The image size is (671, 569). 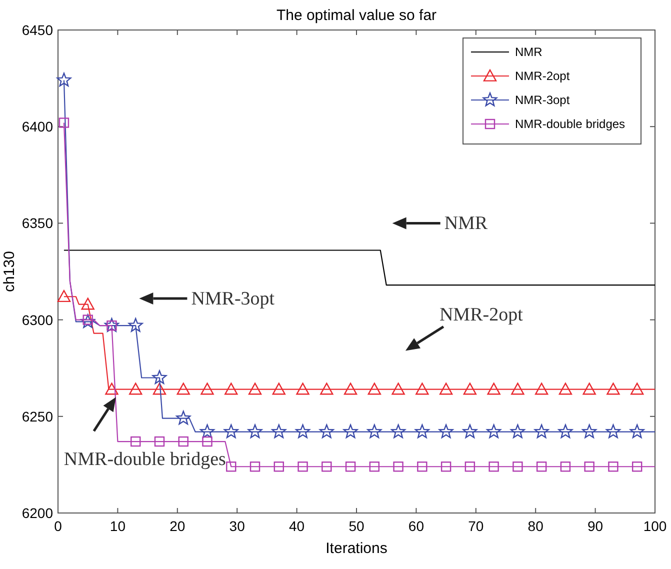 I want to click on x-tick-label: 80, so click(x=536, y=526).